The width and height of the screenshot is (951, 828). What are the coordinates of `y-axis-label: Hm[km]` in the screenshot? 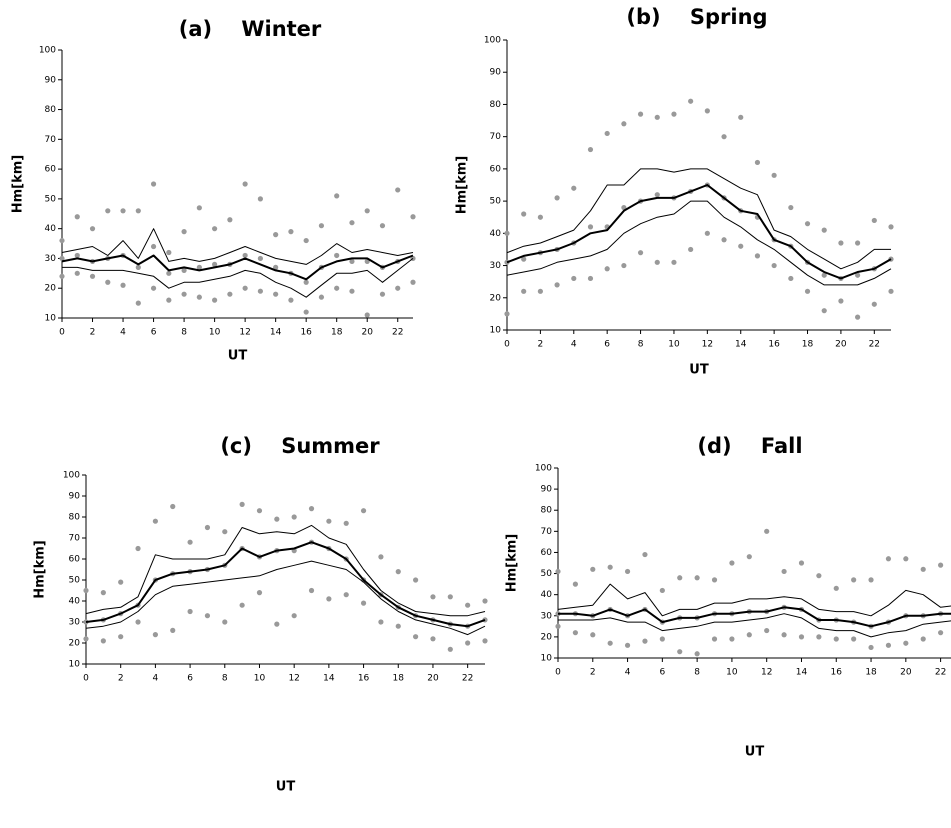 It's located at (512, 563).